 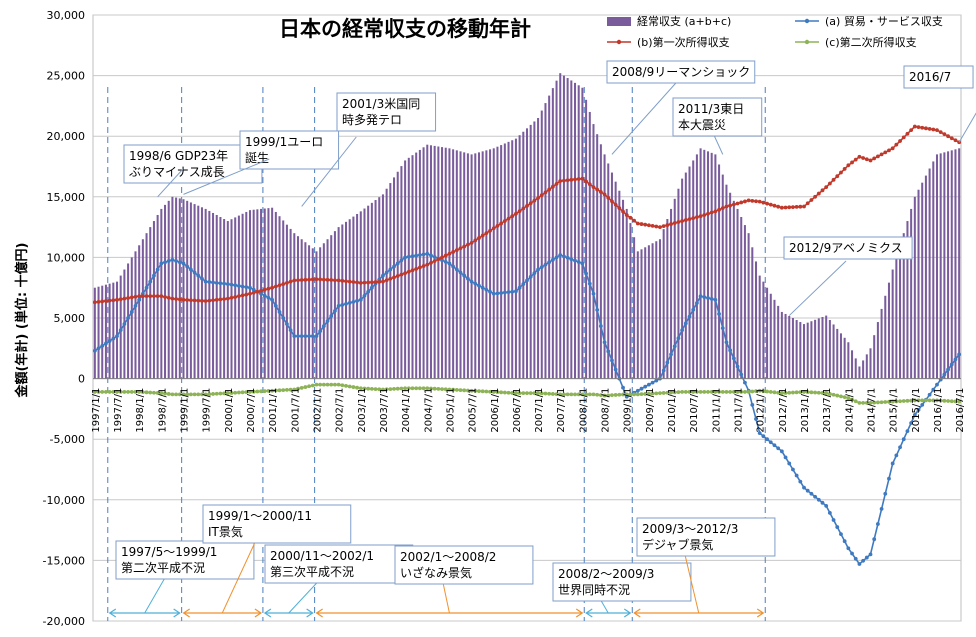 What do you see at coordinates (761, 410) in the screenshot?
I see `x-tick-label: 2012/1/1` at bounding box center [761, 410].